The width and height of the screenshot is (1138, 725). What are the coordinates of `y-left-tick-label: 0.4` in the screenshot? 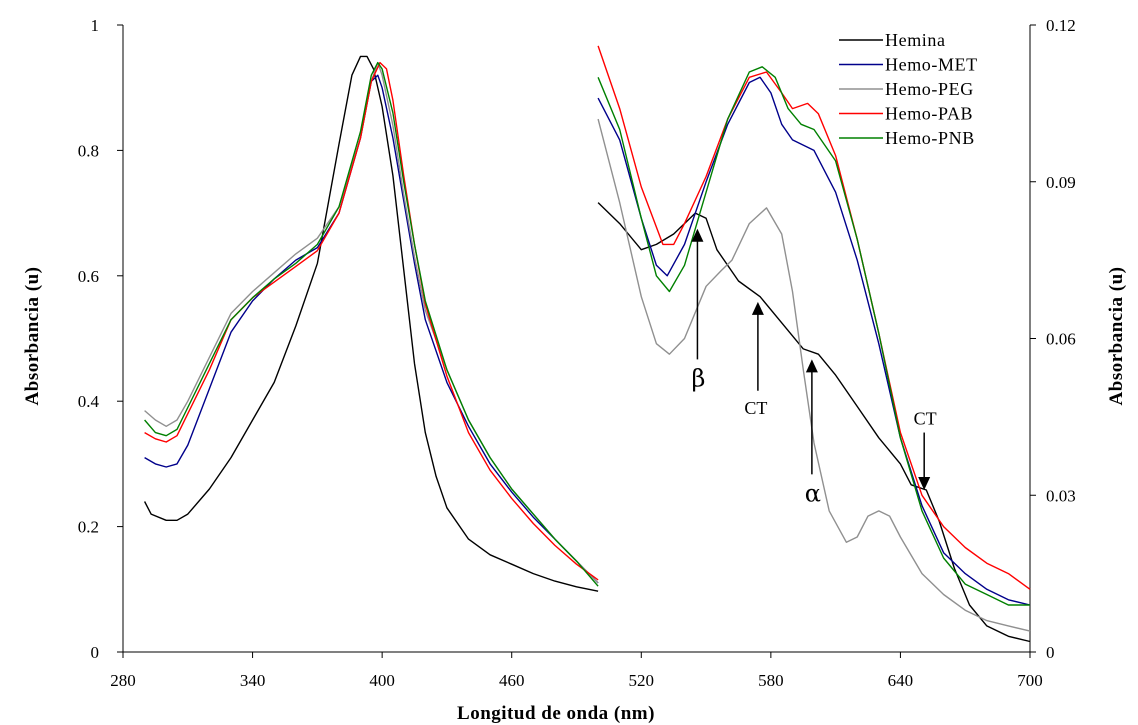 It's located at (89, 401).